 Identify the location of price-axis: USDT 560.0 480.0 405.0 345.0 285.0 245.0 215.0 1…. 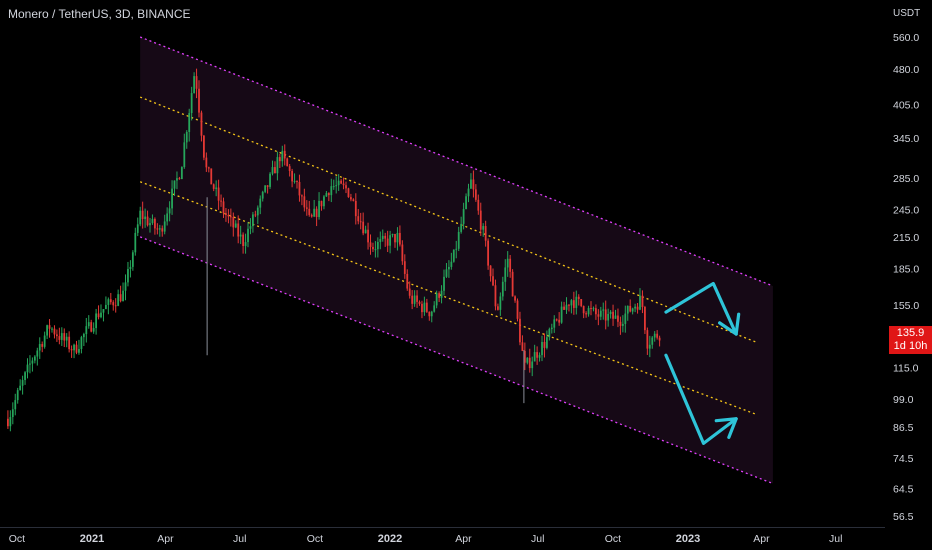
(908, 275).